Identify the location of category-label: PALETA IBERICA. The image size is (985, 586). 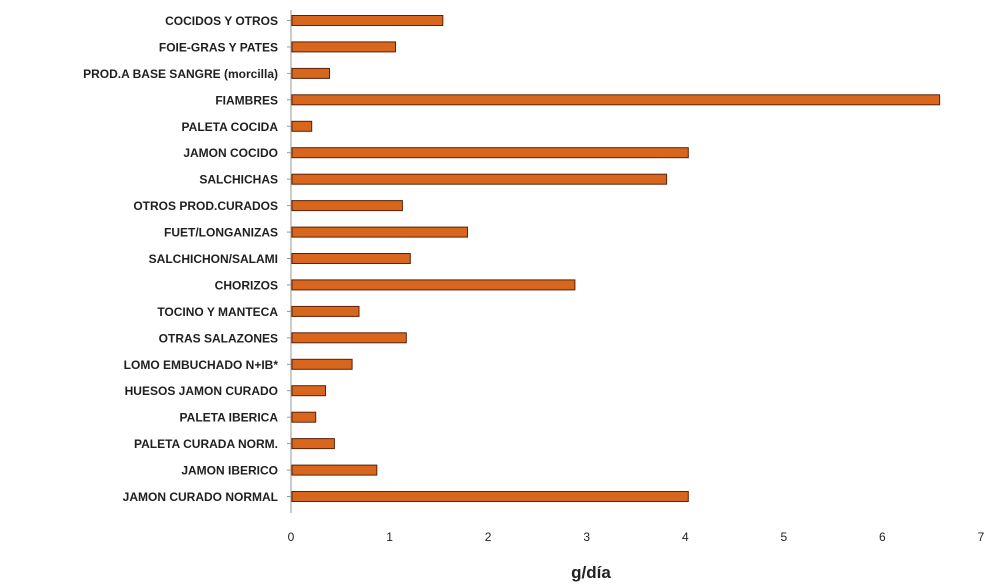
(229, 418).